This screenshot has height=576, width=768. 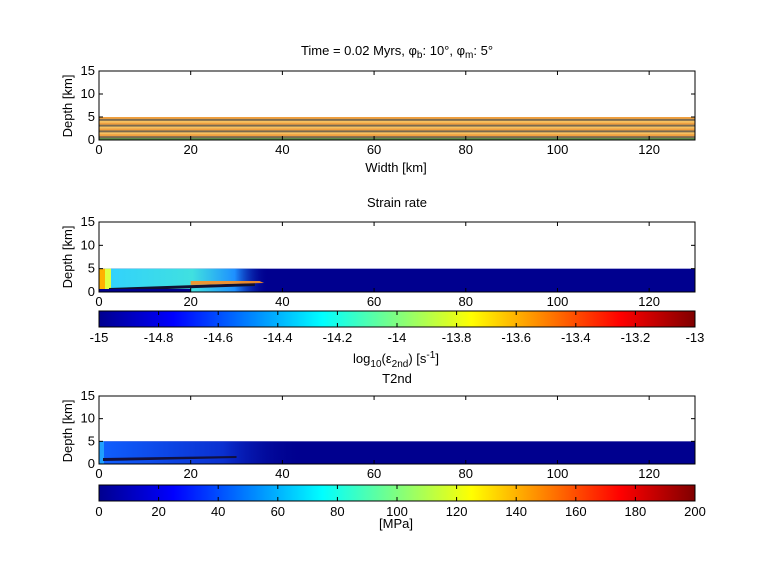 What do you see at coordinates (278, 511) in the screenshot?
I see `colorbar-tick-label: 60` at bounding box center [278, 511].